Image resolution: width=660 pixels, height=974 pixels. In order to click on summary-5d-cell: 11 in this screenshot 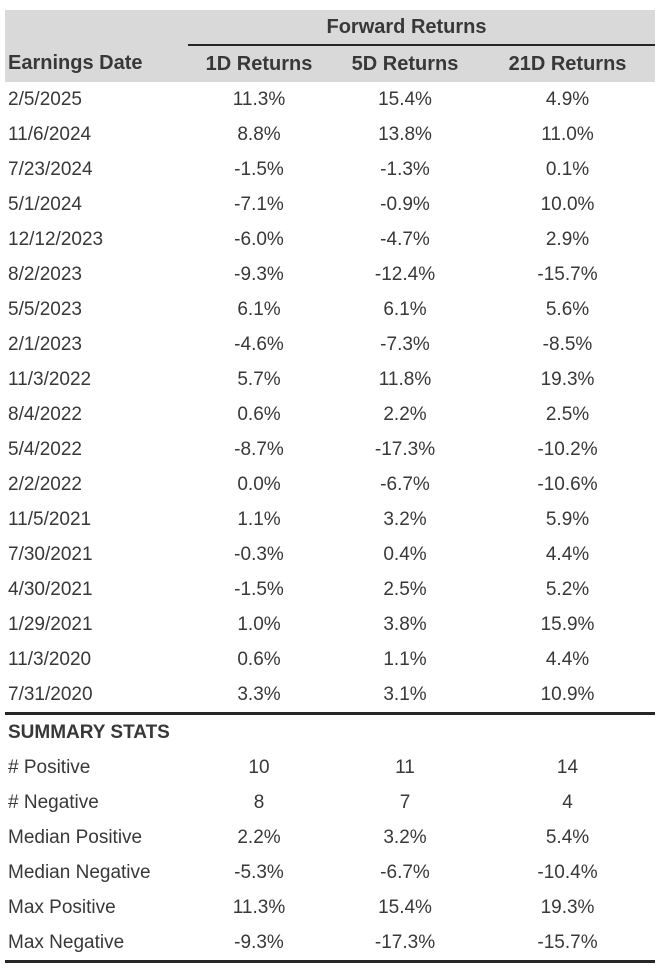, I will do `click(405, 767)`.